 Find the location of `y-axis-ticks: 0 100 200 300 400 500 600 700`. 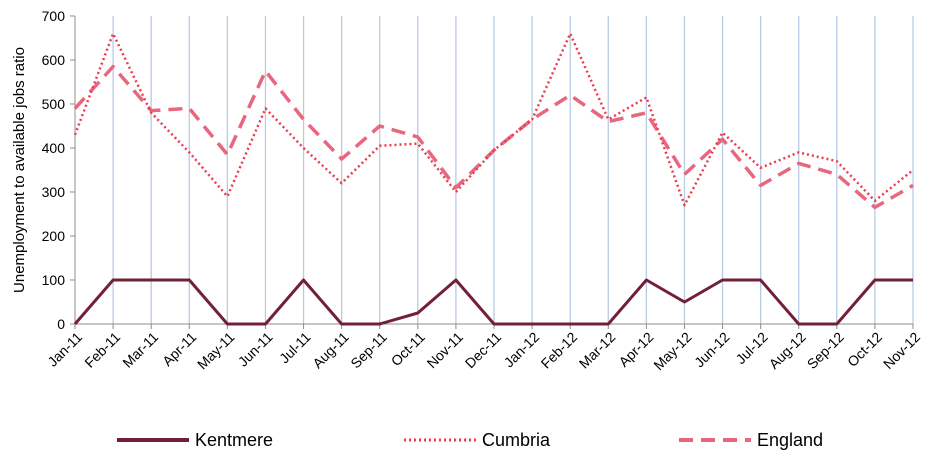

y-axis-ticks: 0 100 200 300 400 500 600 700 is located at coordinates (58, 170).